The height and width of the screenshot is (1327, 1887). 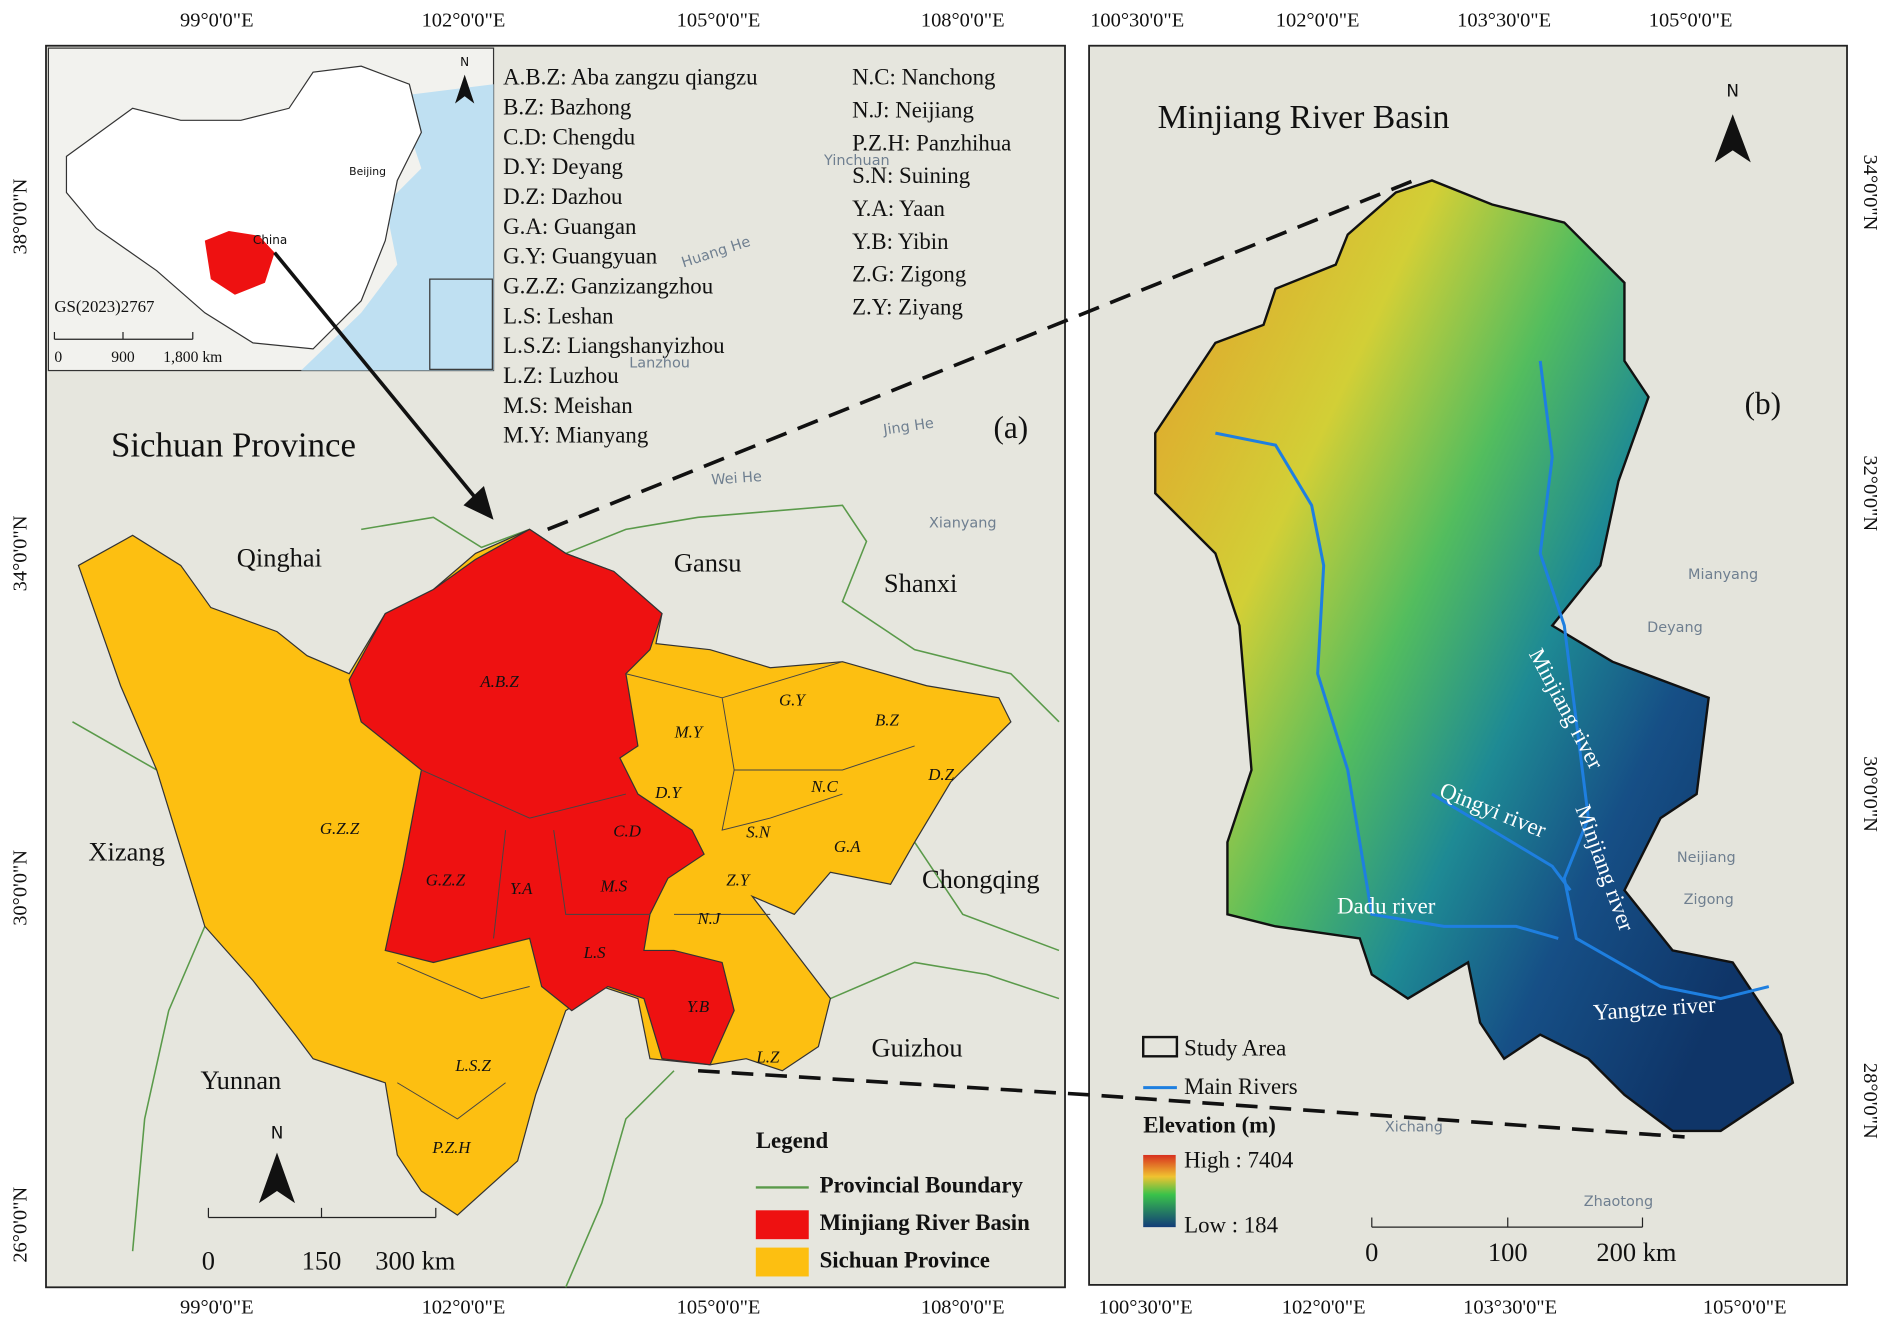 What do you see at coordinates (270, 240) in the screenshot?
I see `inset-label: China` at bounding box center [270, 240].